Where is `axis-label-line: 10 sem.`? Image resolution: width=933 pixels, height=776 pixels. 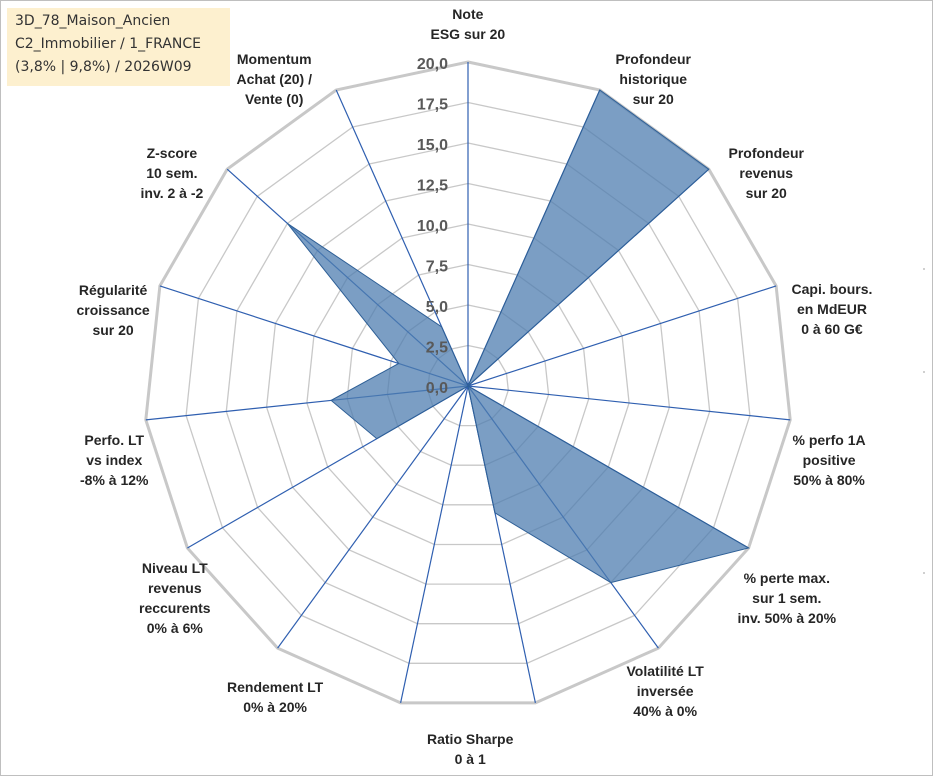 axis-label-line: 10 sem. is located at coordinates (172, 173).